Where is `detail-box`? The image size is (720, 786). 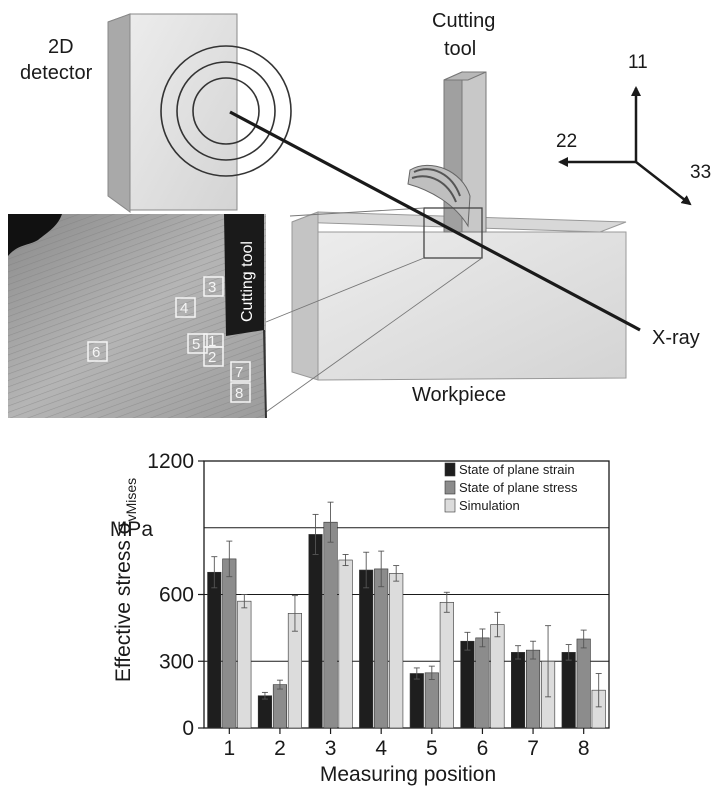
detail-box is located at coordinates (453, 233).